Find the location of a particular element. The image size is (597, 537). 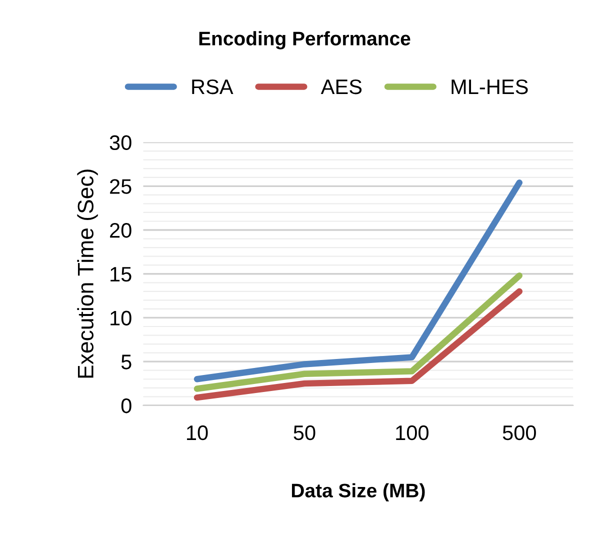

legend-label: RSA is located at coordinates (213, 86).